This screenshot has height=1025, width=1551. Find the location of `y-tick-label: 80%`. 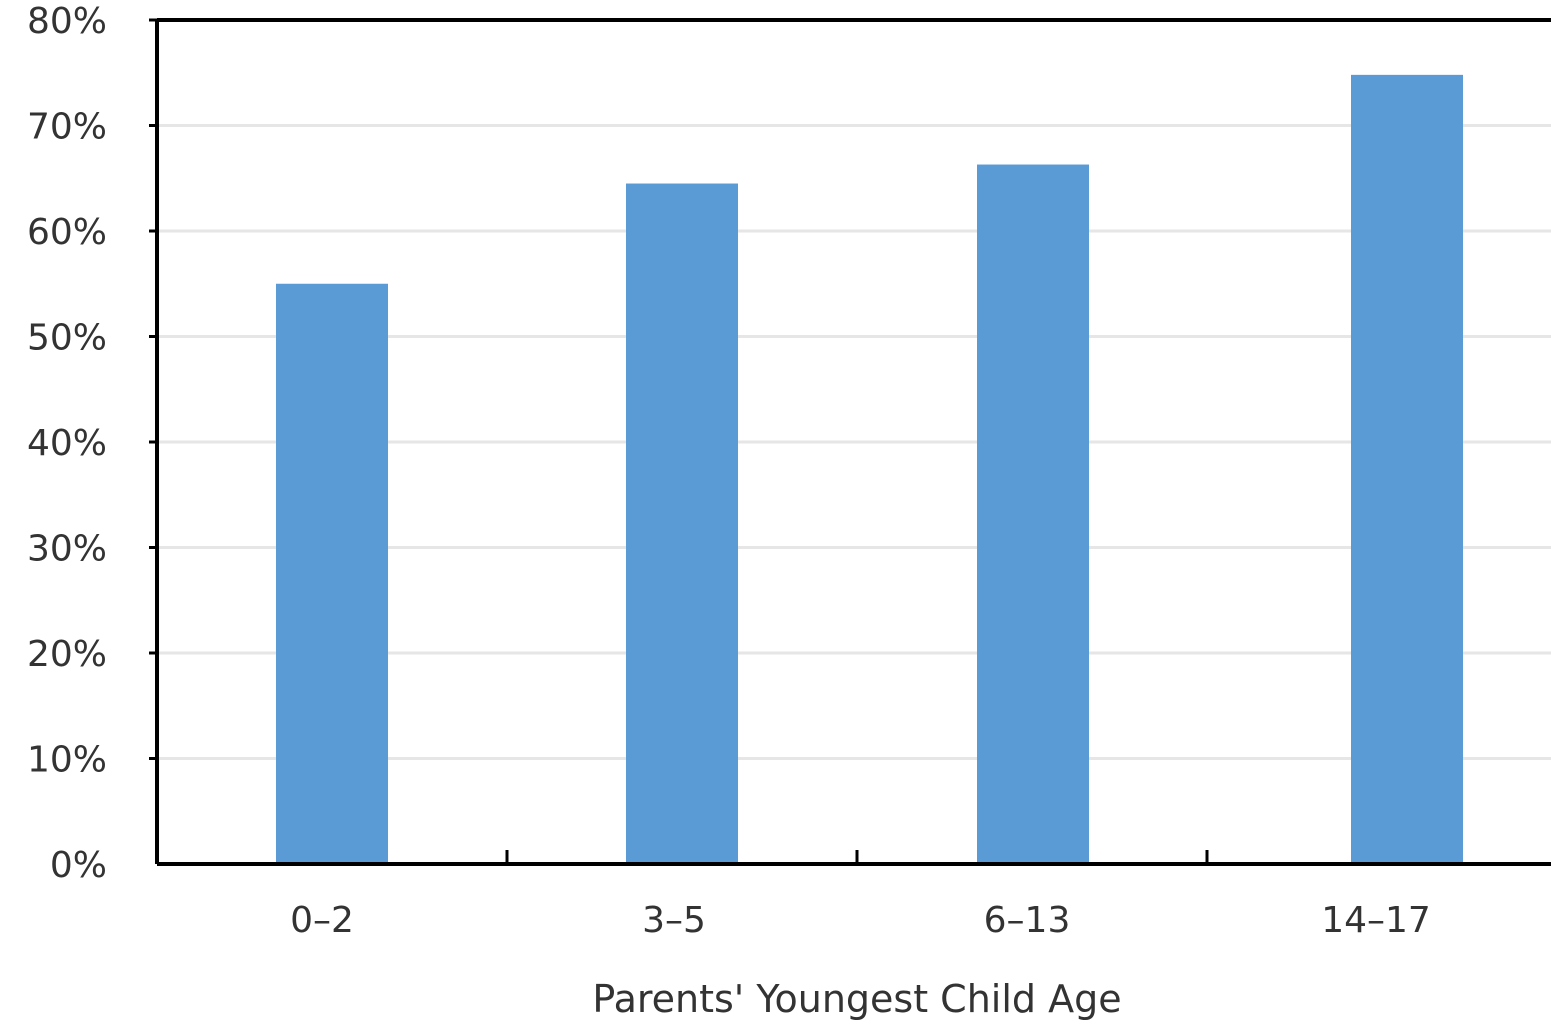

y-tick-label: 80% is located at coordinates (67, 21).